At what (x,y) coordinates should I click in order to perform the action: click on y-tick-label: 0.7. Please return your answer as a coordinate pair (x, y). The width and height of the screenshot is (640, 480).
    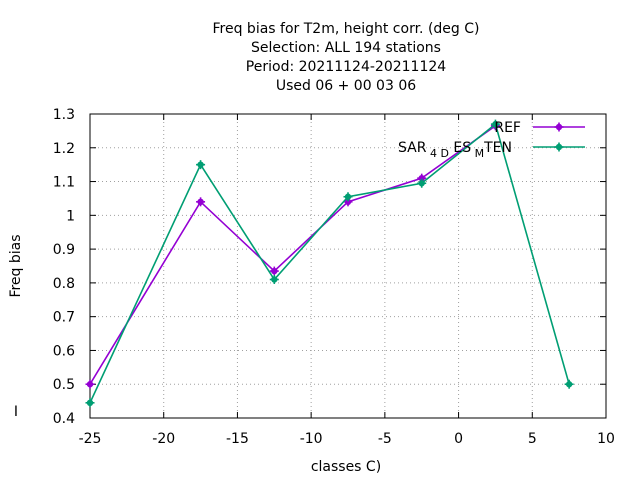
    Looking at the image, I should click on (64, 318).